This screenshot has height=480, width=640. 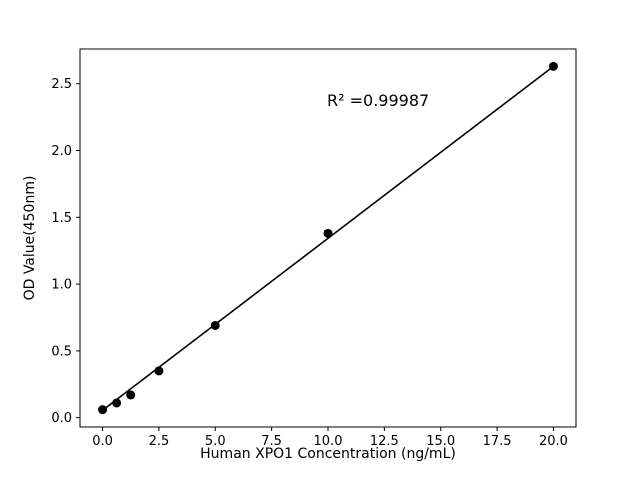 I want to click on x-tick-label: 5.0, so click(x=215, y=441).